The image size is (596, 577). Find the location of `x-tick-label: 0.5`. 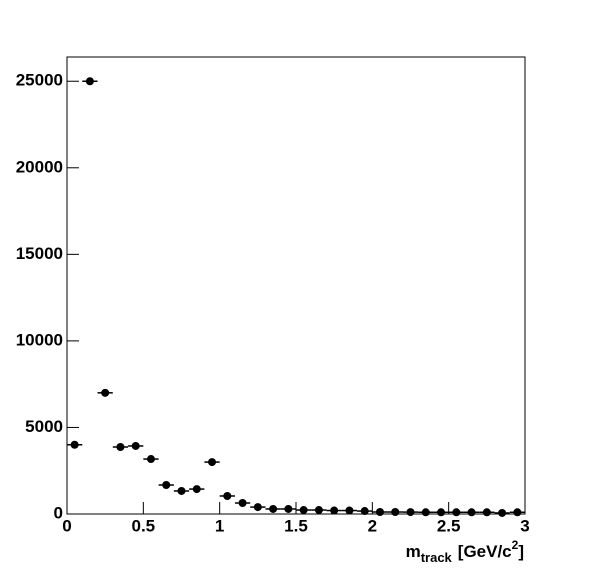

x-tick-label: 0.5 is located at coordinates (144, 525).